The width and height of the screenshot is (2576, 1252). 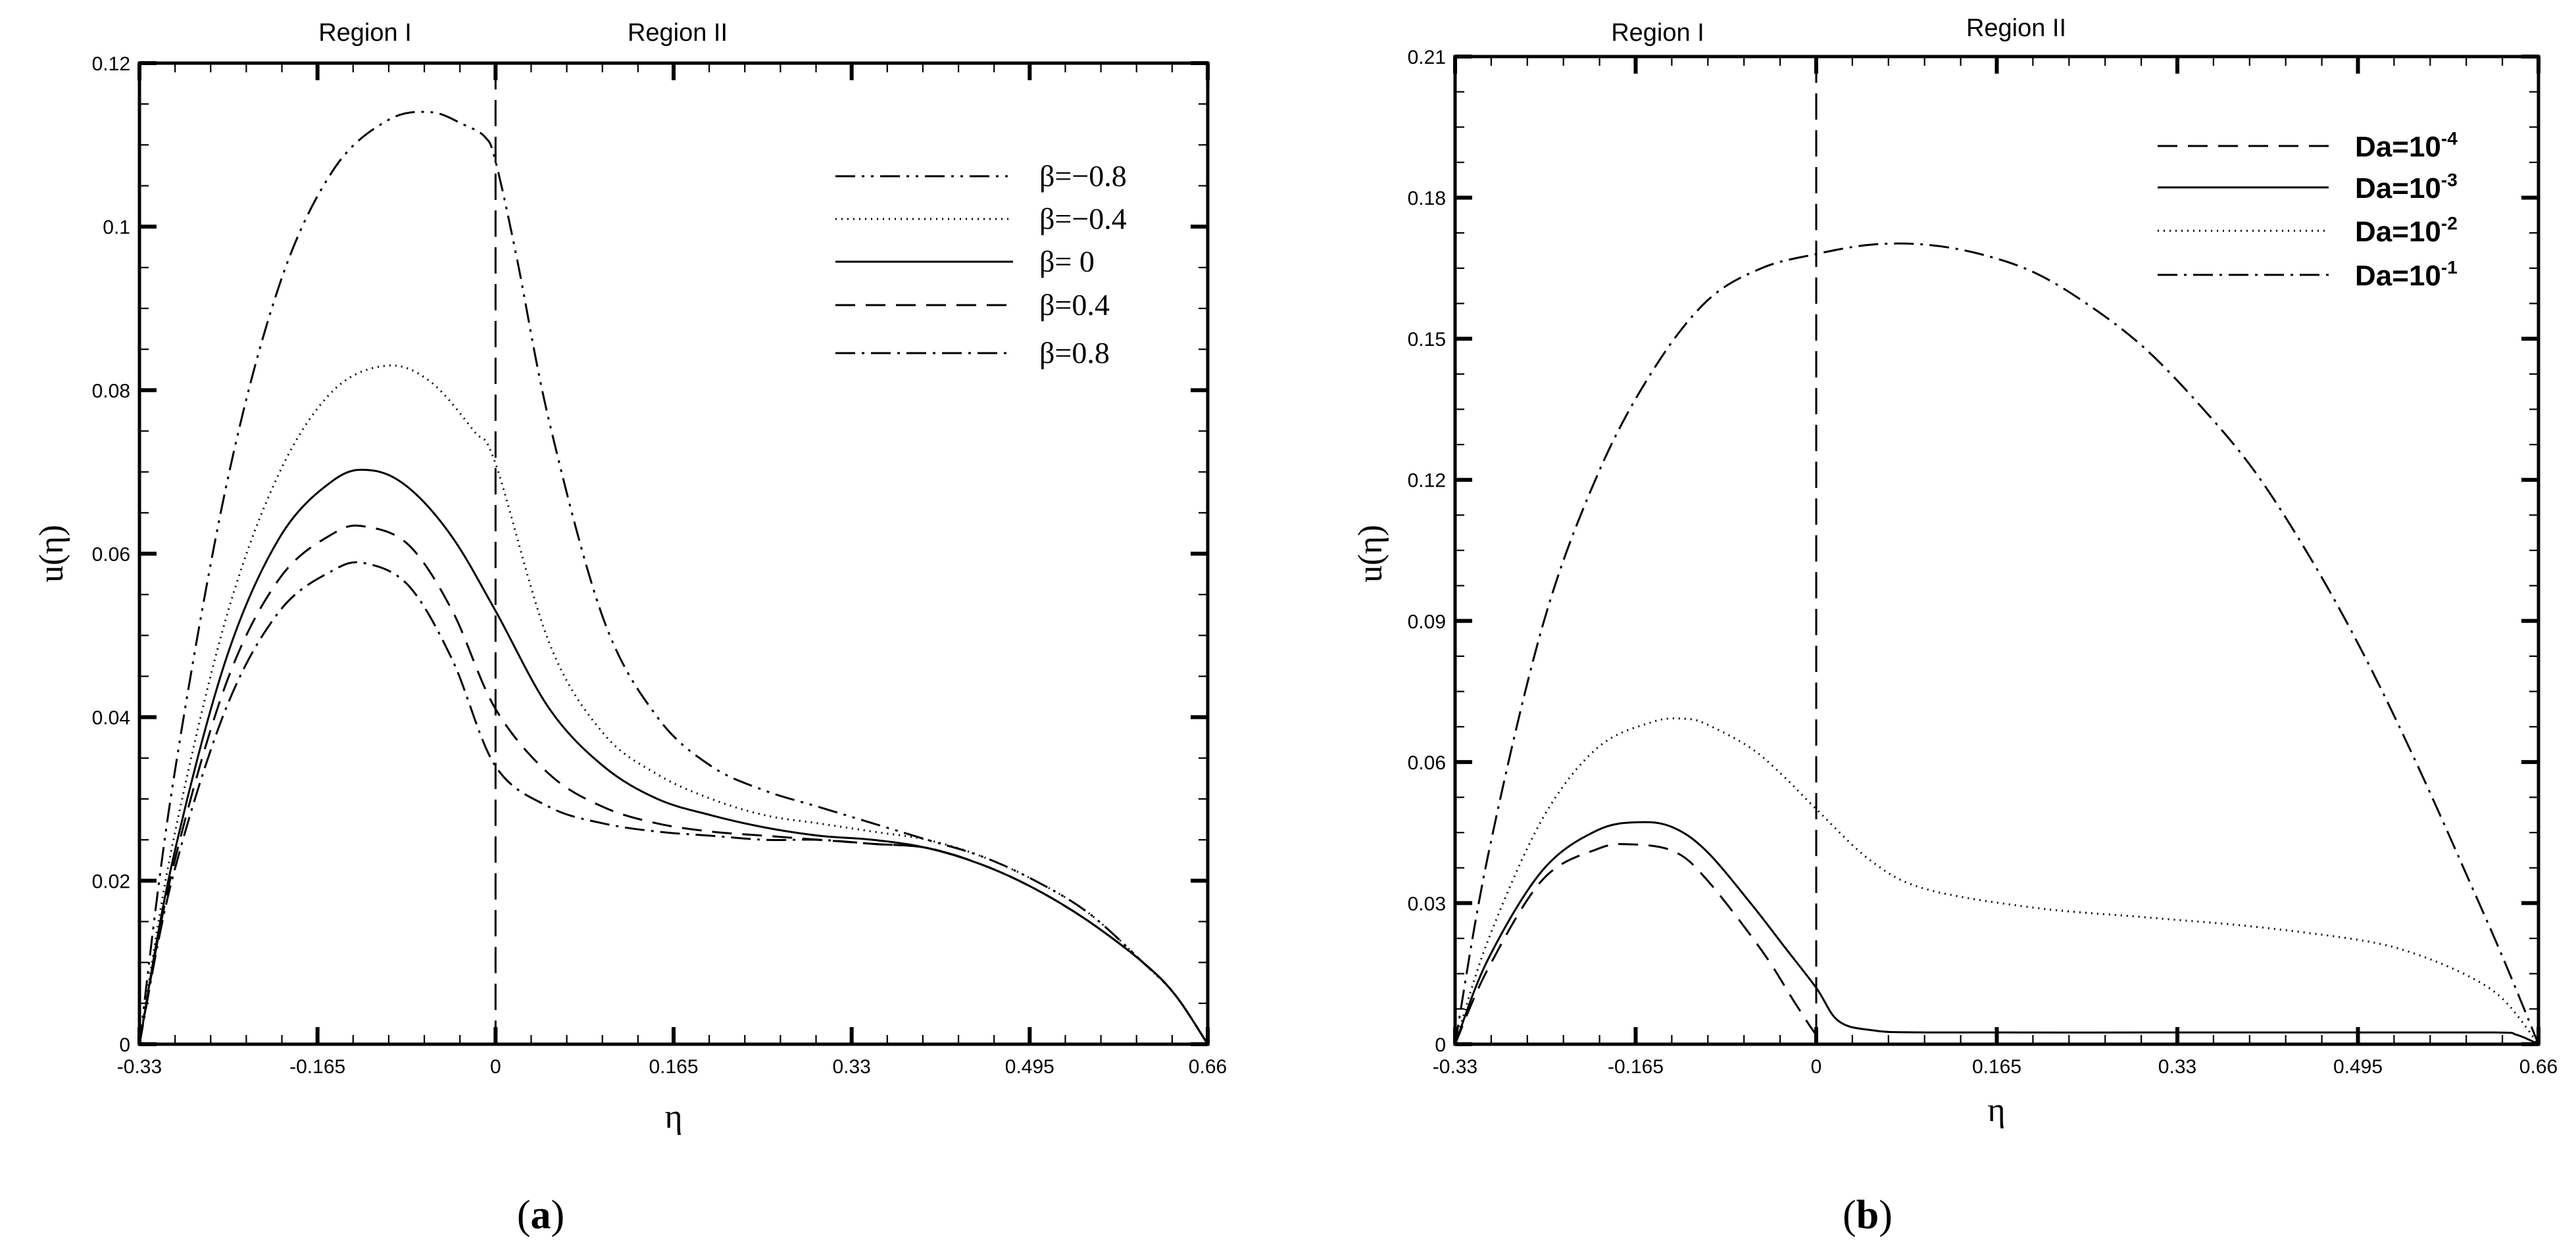 I want to click on y-tick-label: 0.18, so click(x=1427, y=199).